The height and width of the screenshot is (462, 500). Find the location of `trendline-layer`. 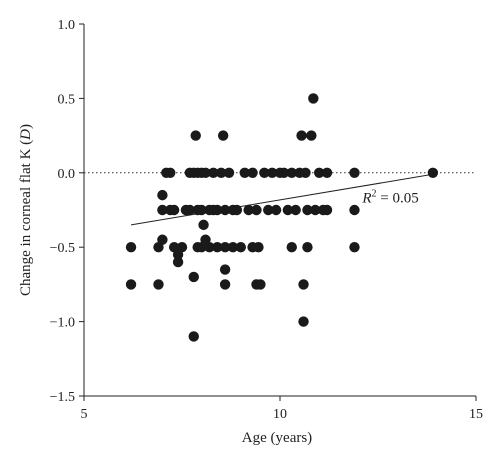

trendline-layer is located at coordinates (281, 199).